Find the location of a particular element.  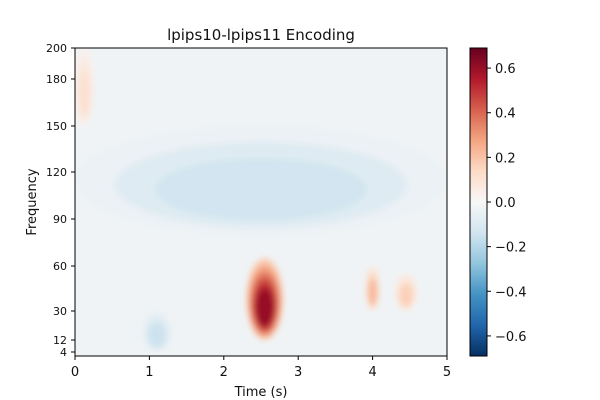

x-tick-label: 3 is located at coordinates (298, 372).